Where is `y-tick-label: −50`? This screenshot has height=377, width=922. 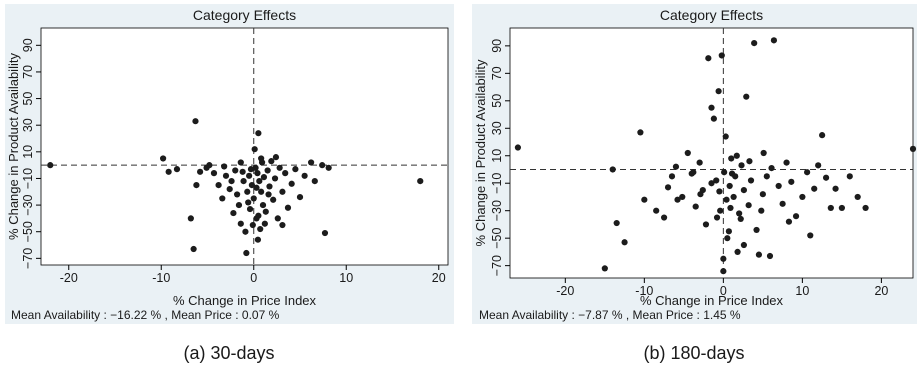
y-tick-label: −50 is located at coordinates (497, 238).